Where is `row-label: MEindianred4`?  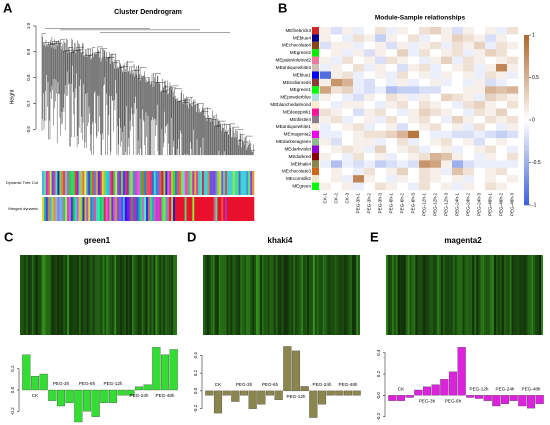
row-label: MEindianred4 is located at coordinates (297, 82).